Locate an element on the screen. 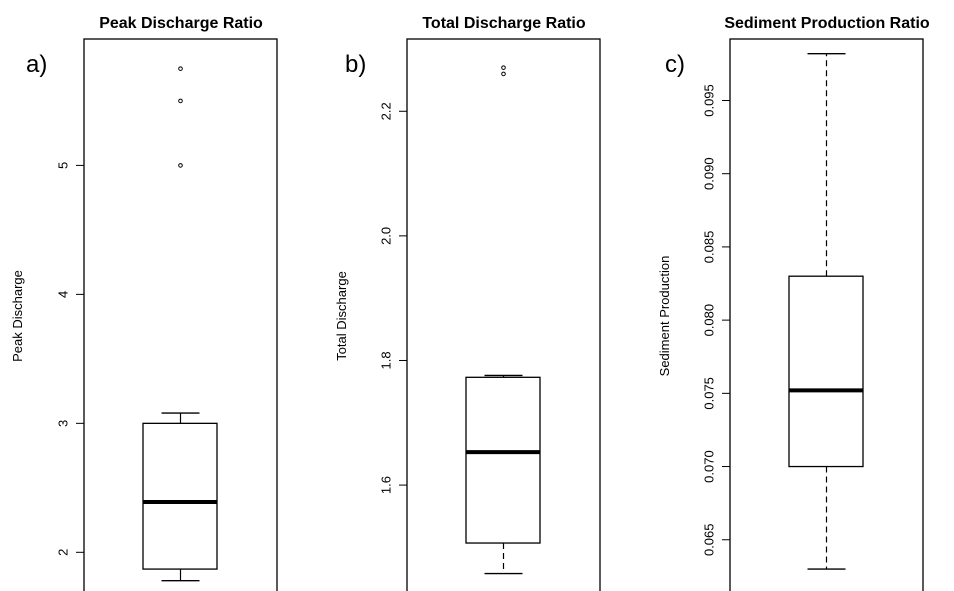 This screenshot has width=954, height=591. y-tick-label: 4 is located at coordinates (62, 294).